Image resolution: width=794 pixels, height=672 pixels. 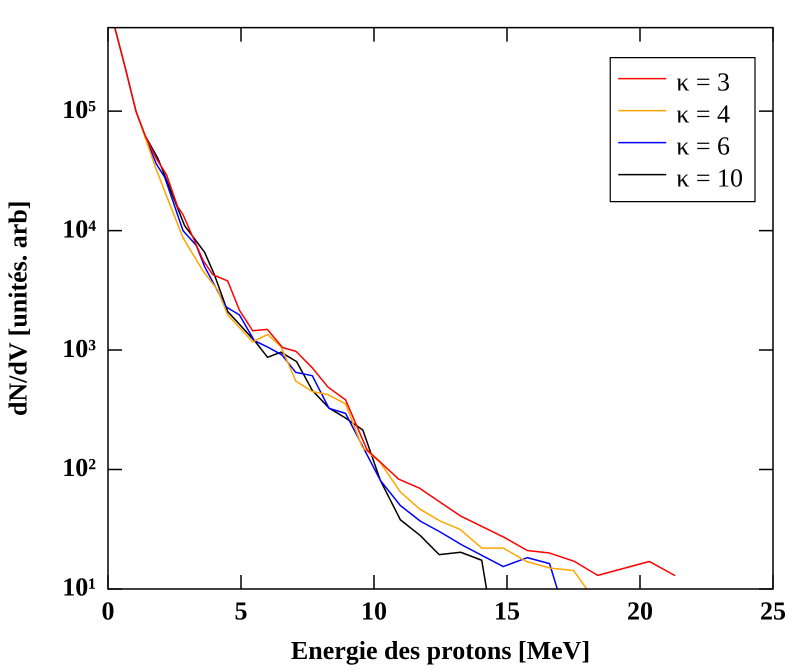 I want to click on y-tick-label: 10¹, so click(x=79, y=587).